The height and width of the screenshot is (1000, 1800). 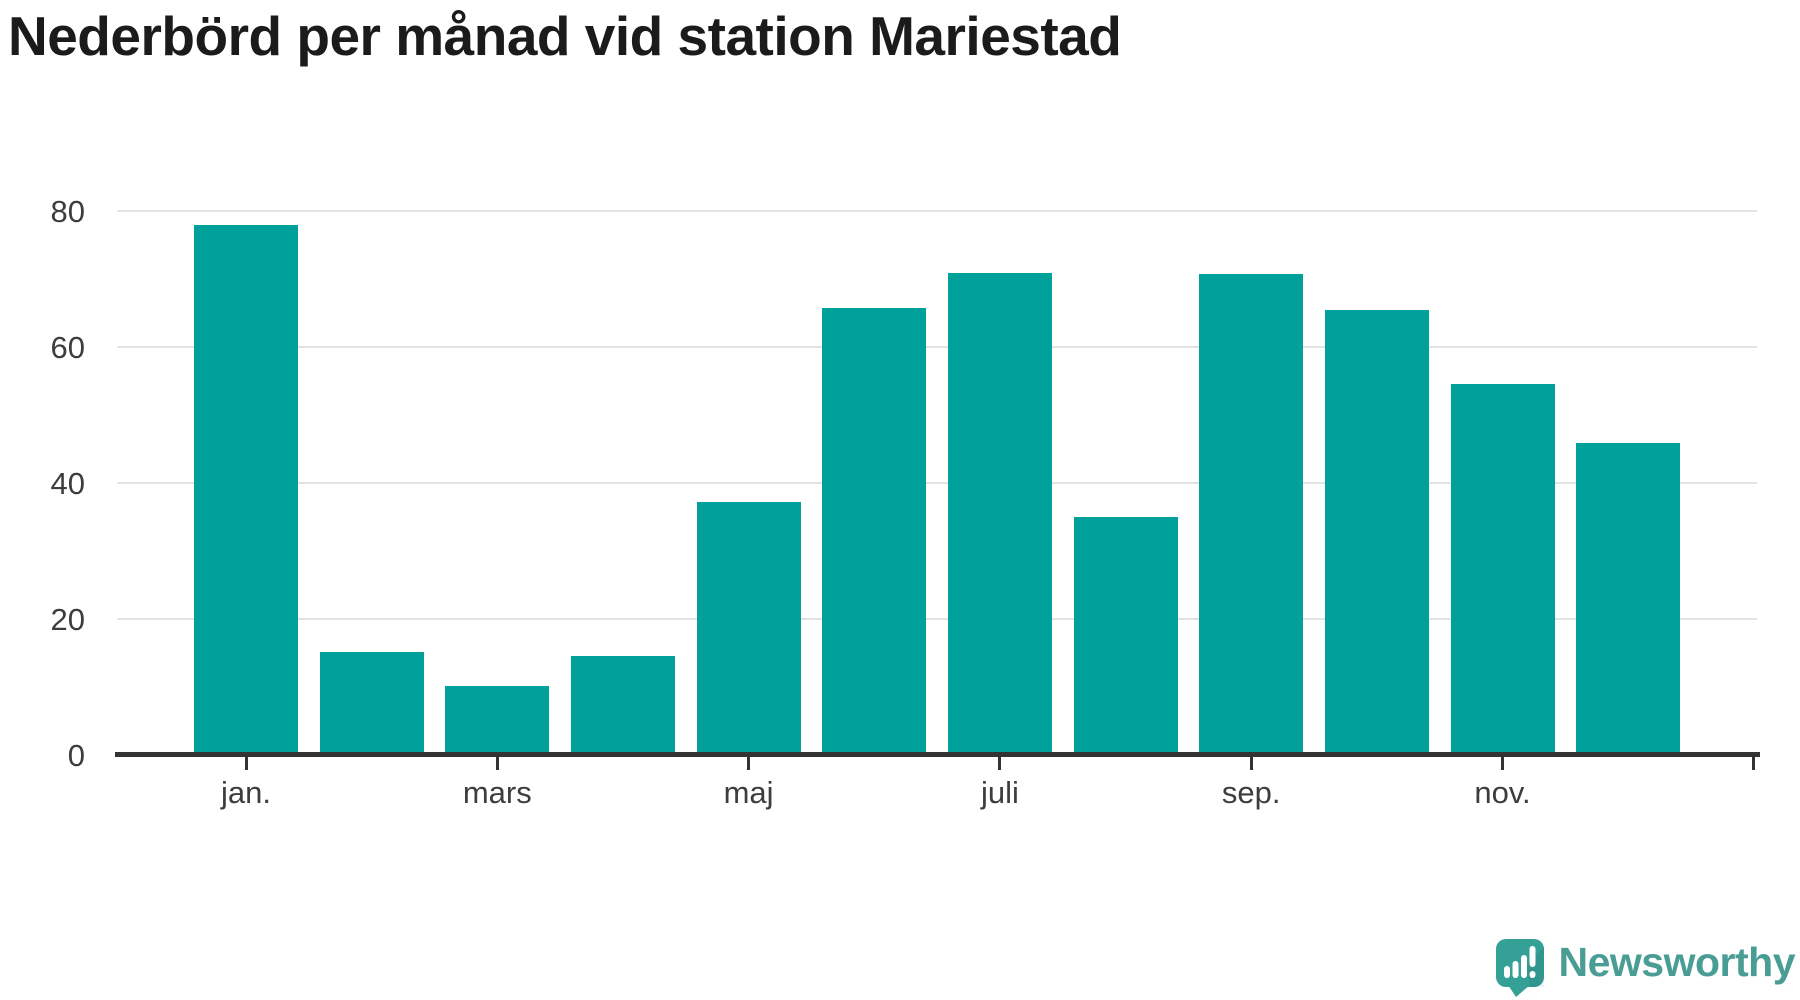 What do you see at coordinates (1502, 569) in the screenshot?
I see `bar-nov` at bounding box center [1502, 569].